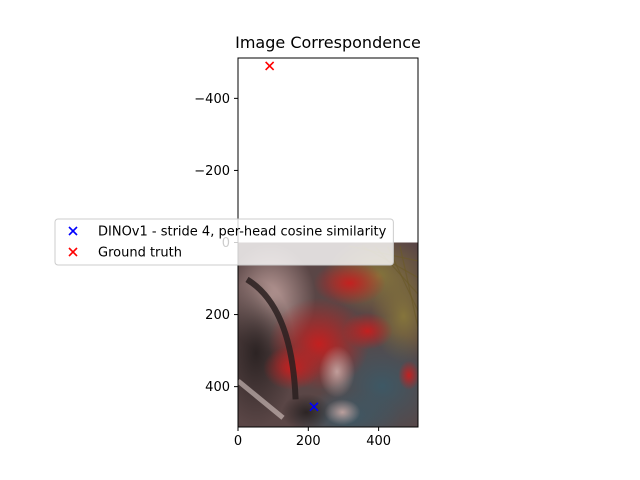 The width and height of the screenshot is (640, 480). I want to click on x-tick-label: 400, so click(378, 441).